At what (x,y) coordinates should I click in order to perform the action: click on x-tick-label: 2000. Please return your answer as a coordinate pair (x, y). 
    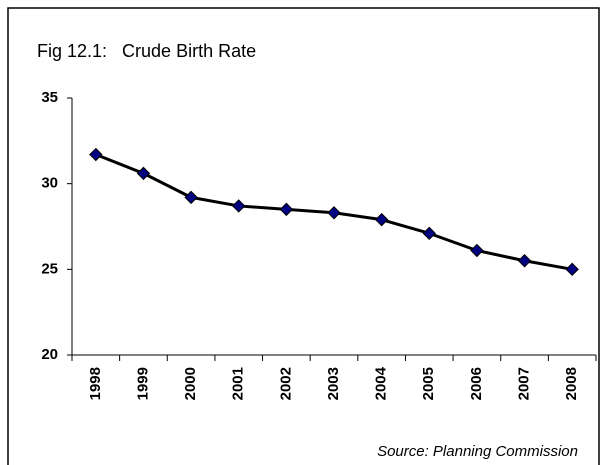
    Looking at the image, I should click on (190, 383).